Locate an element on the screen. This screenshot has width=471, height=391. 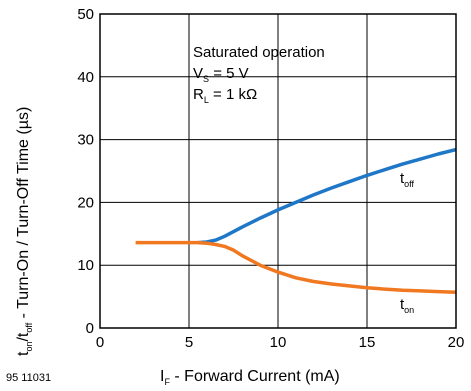
annotation-line-3: RL = 1 kΩ is located at coordinates (225, 95).